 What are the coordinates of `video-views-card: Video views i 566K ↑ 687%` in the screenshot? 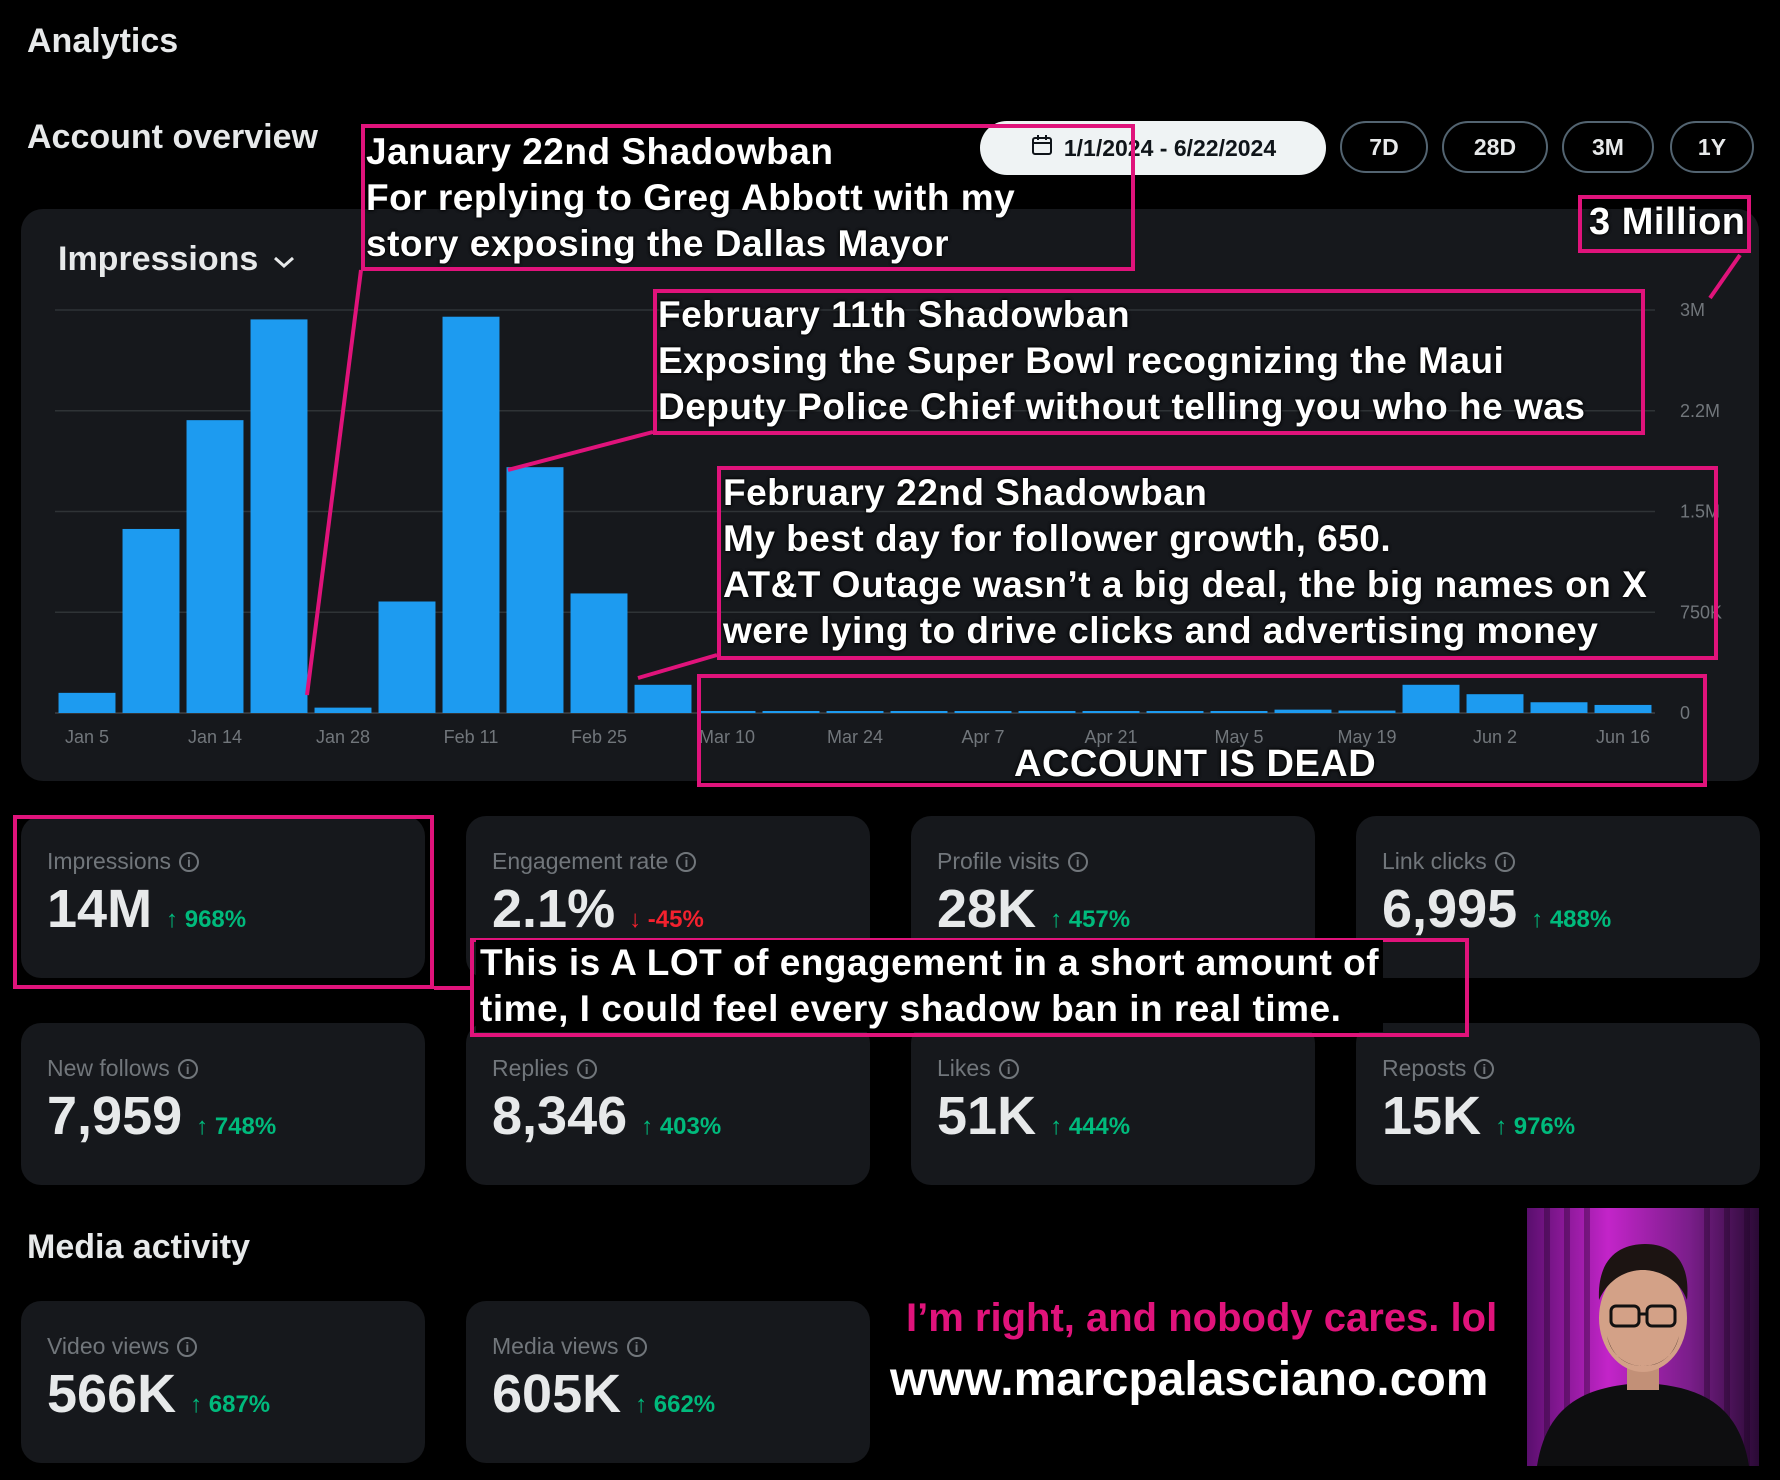 It's located at (223, 1382).